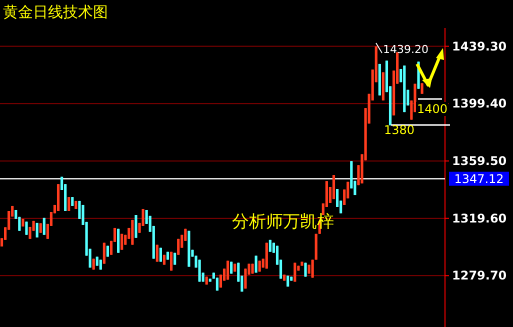 Image resolution: width=513 pixels, height=327 pixels. What do you see at coordinates (432, 109) in the screenshot?
I see `annotation: 1400` at bounding box center [432, 109].